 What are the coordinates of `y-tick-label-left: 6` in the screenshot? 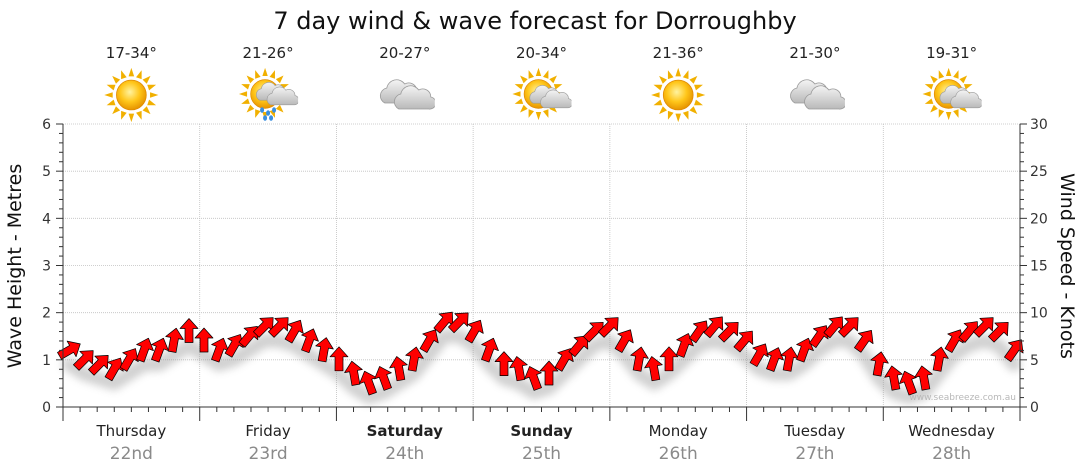 It's located at (46, 125).